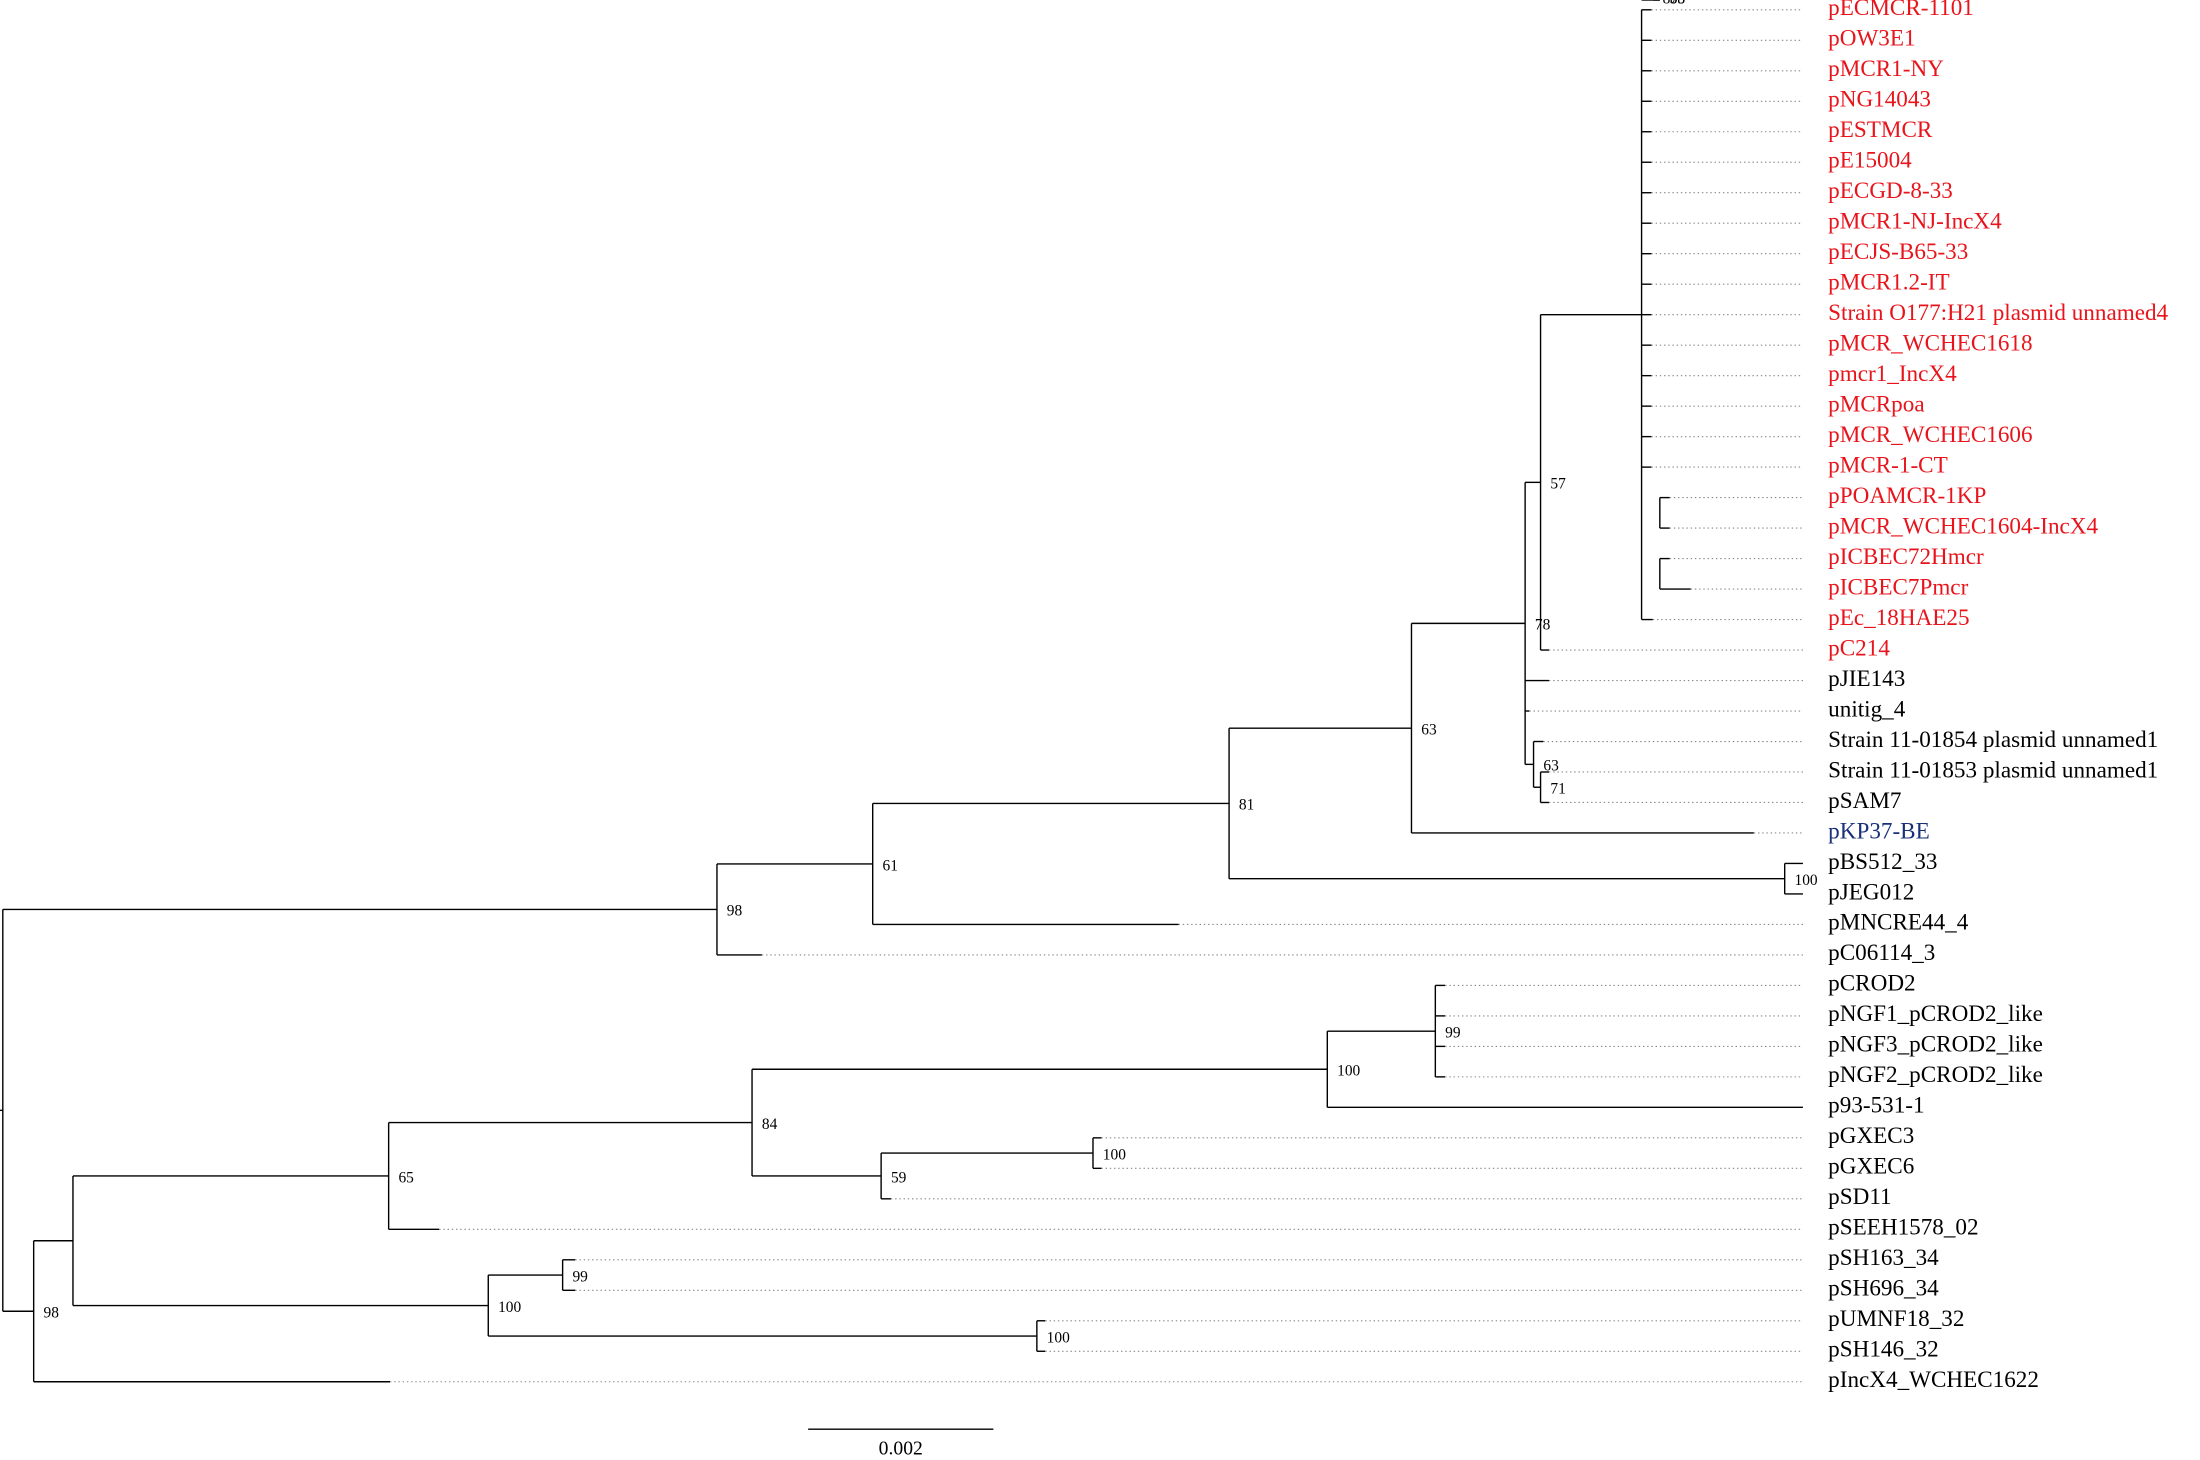 The image size is (2200, 1460). What do you see at coordinates (901, 1449) in the screenshot?
I see `scale-bar-label: 0.002` at bounding box center [901, 1449].